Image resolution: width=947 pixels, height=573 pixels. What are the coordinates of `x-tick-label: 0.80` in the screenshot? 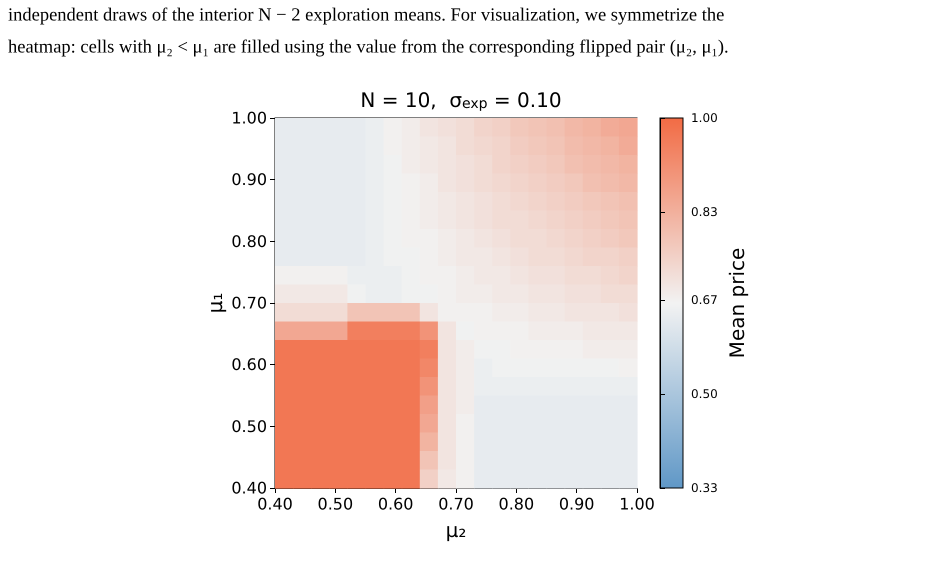 It's located at (516, 504).